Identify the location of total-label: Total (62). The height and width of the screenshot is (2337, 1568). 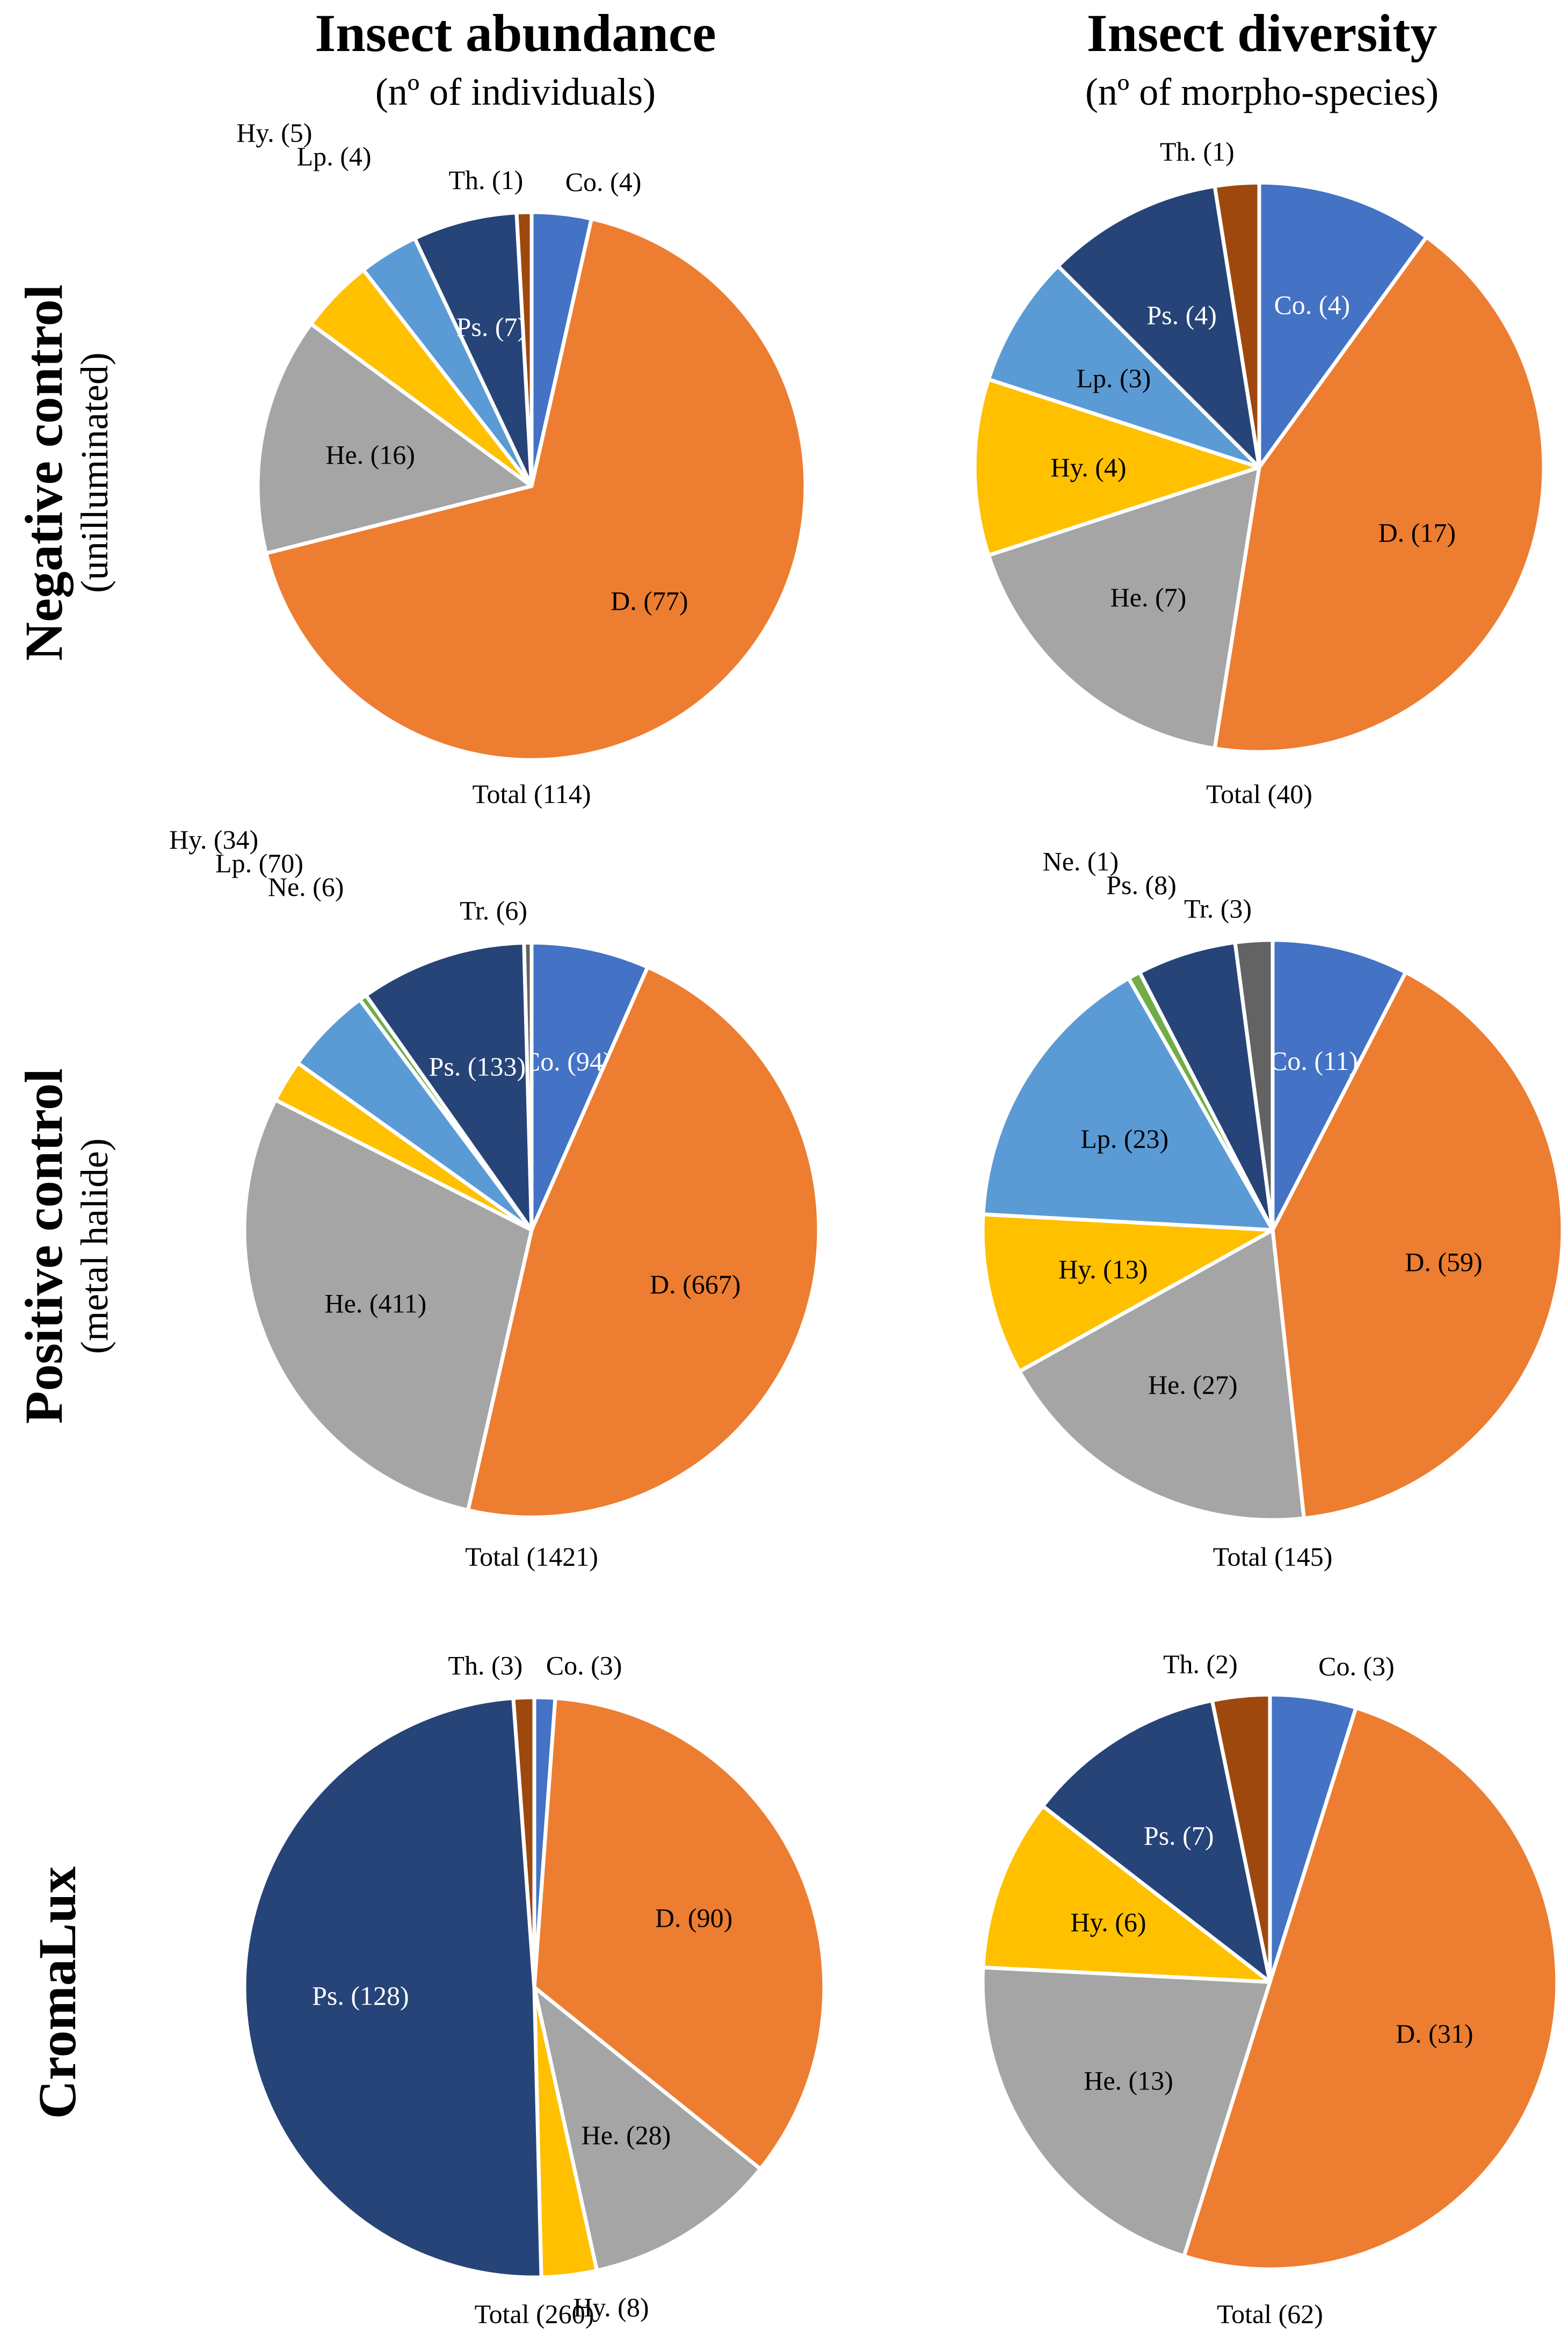
(1270, 2314).